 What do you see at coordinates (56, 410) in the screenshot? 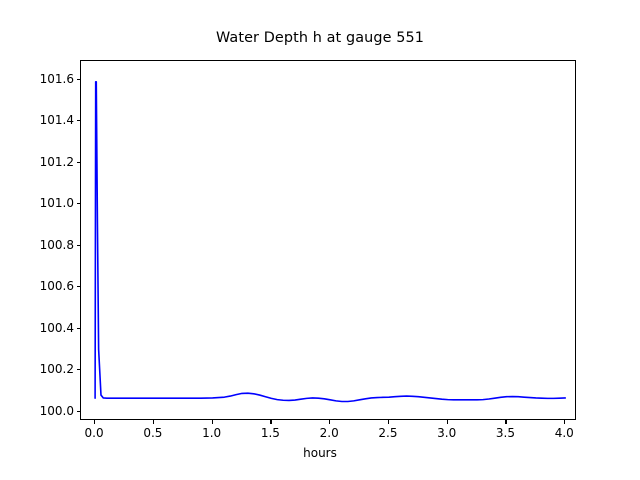
I see `y-axis-tick-label: 100.0` at bounding box center [56, 410].